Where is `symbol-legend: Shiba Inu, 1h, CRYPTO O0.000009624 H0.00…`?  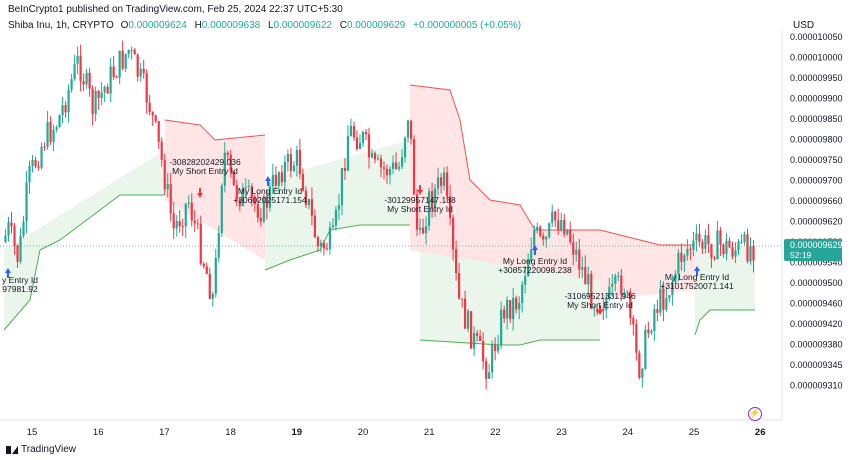 symbol-legend: Shiba Inu, 1h, CRYPTO O0.000009624 H0.00… is located at coordinates (264, 25).